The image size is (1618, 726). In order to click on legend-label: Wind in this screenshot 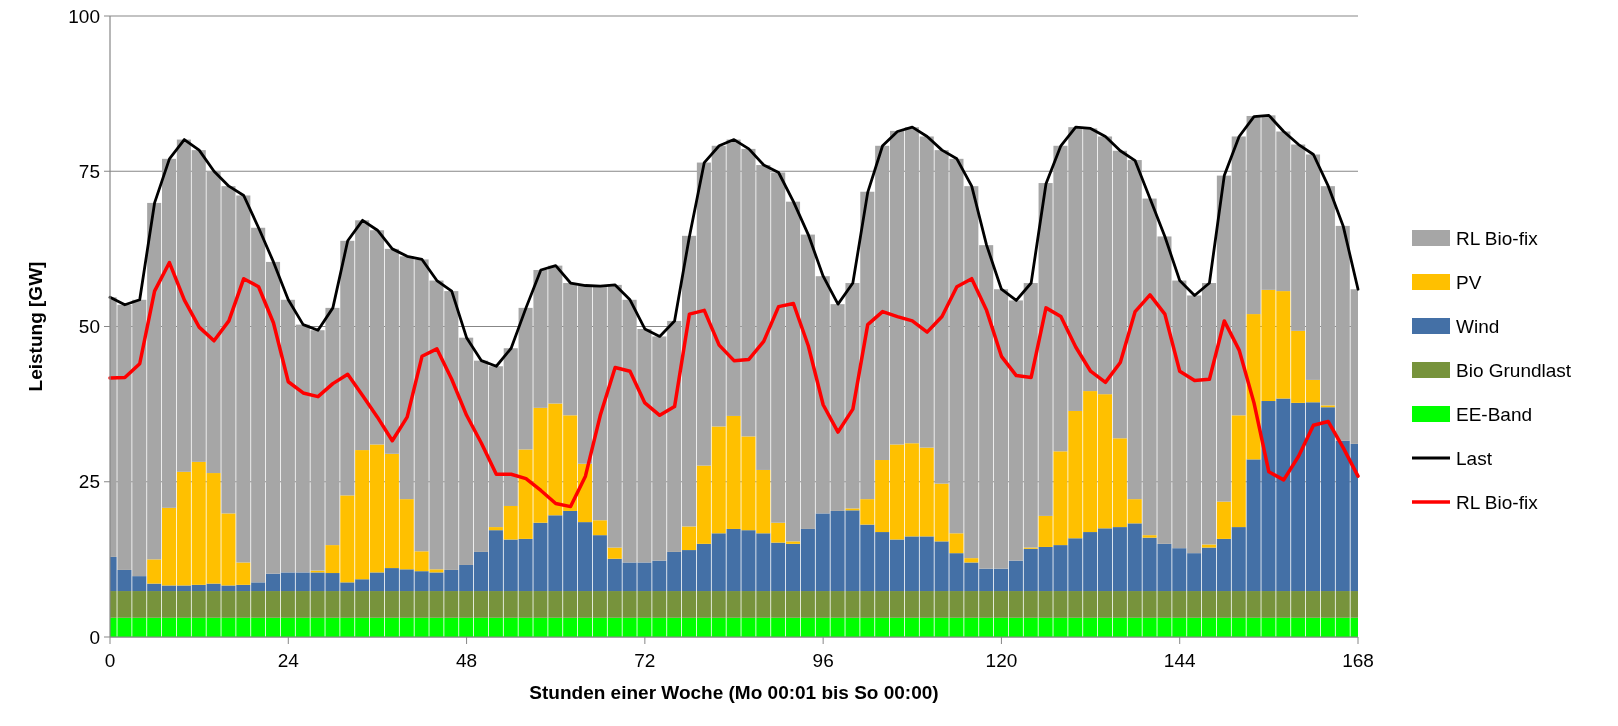, I will do `click(1478, 326)`.